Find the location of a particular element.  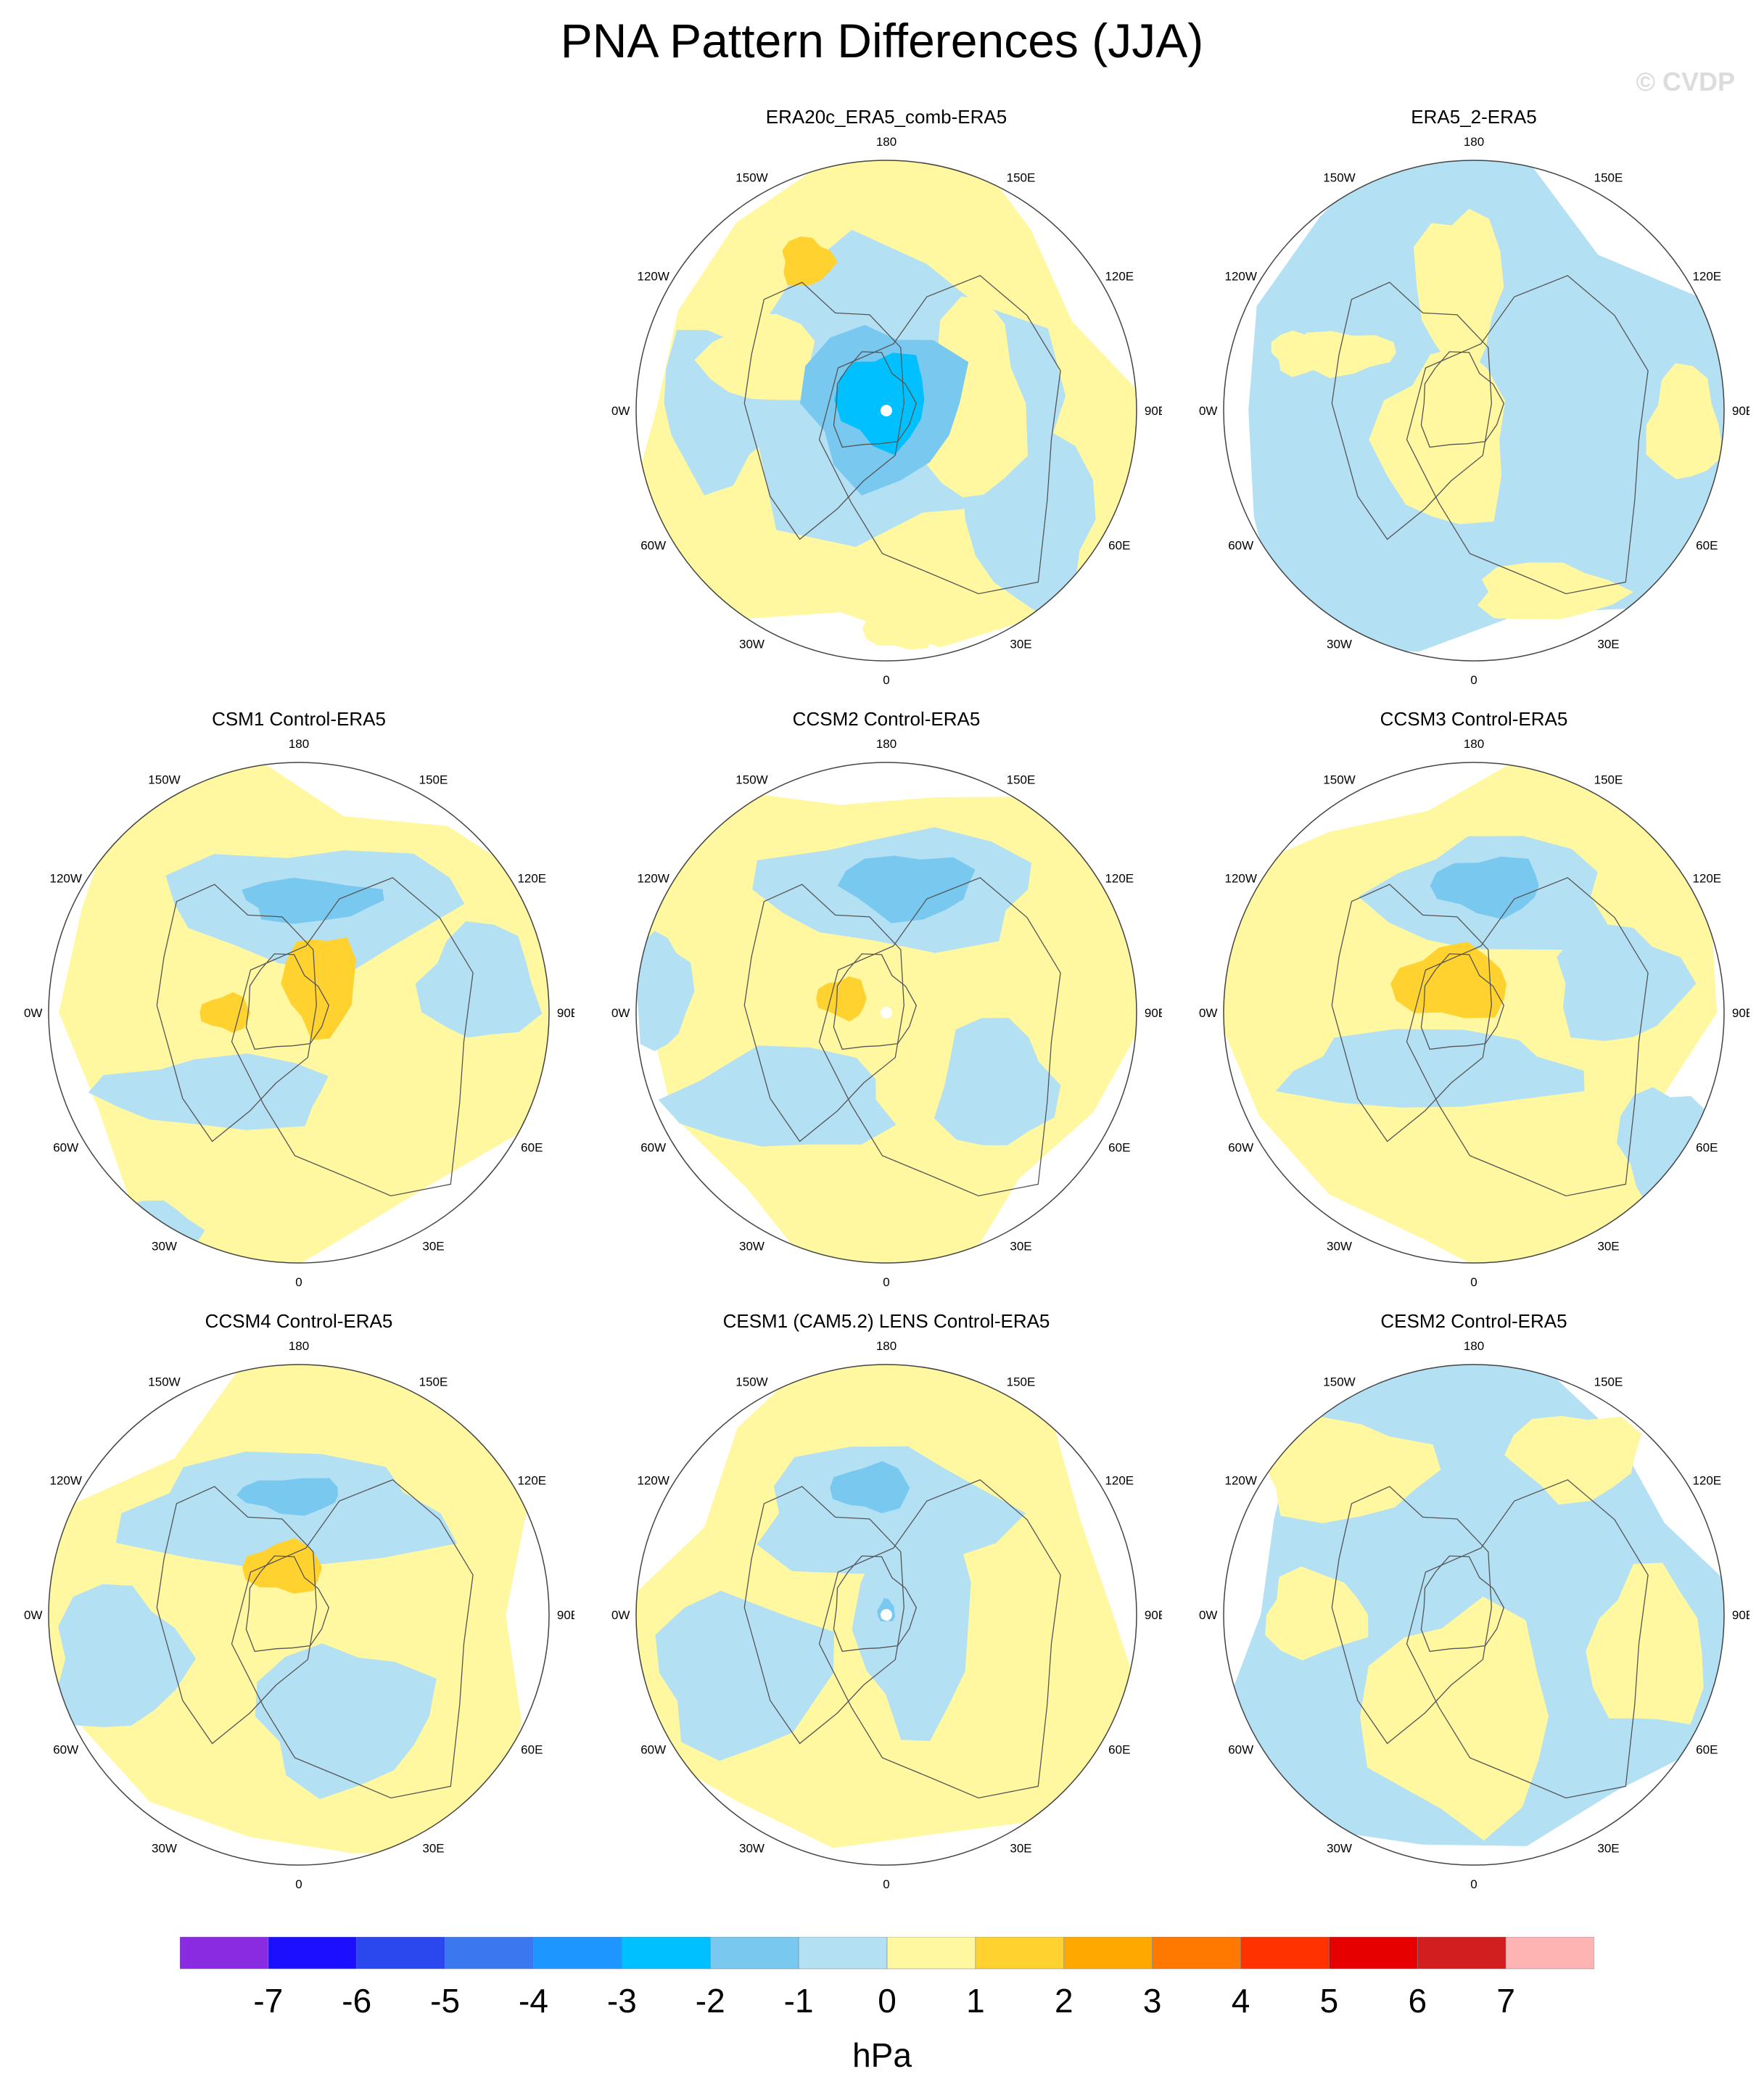

panel-title: CESM1 (CAM5.2) LENS Control-ERA5 is located at coordinates (886, 1321).